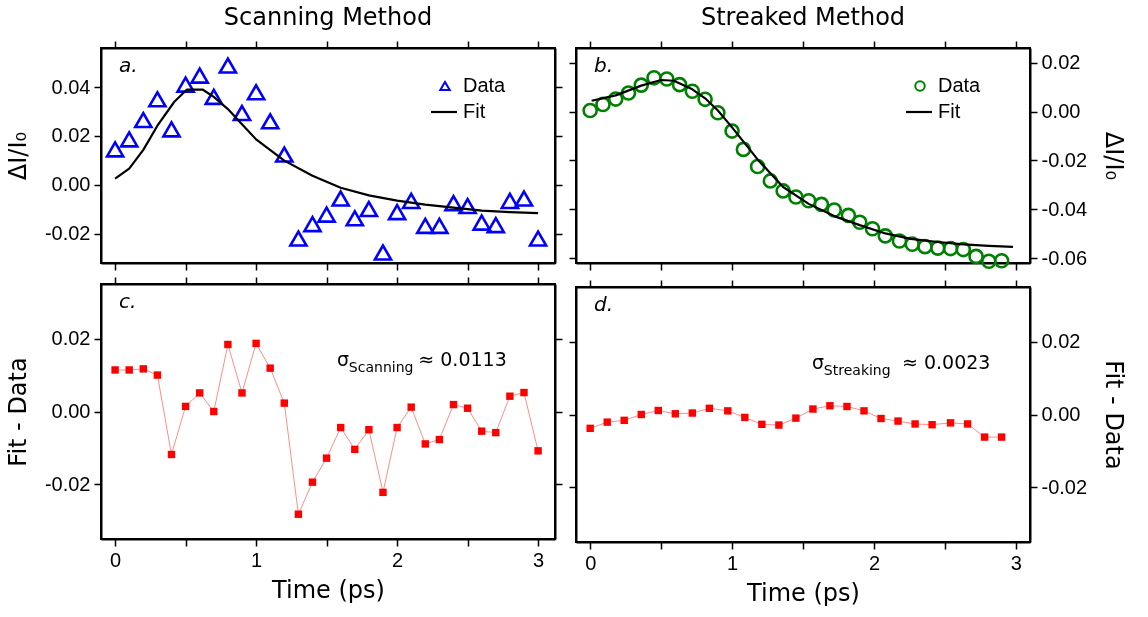  Describe the element at coordinates (17, 156) in the screenshot. I see `y-axis-title: ΔI/I₀` at that location.